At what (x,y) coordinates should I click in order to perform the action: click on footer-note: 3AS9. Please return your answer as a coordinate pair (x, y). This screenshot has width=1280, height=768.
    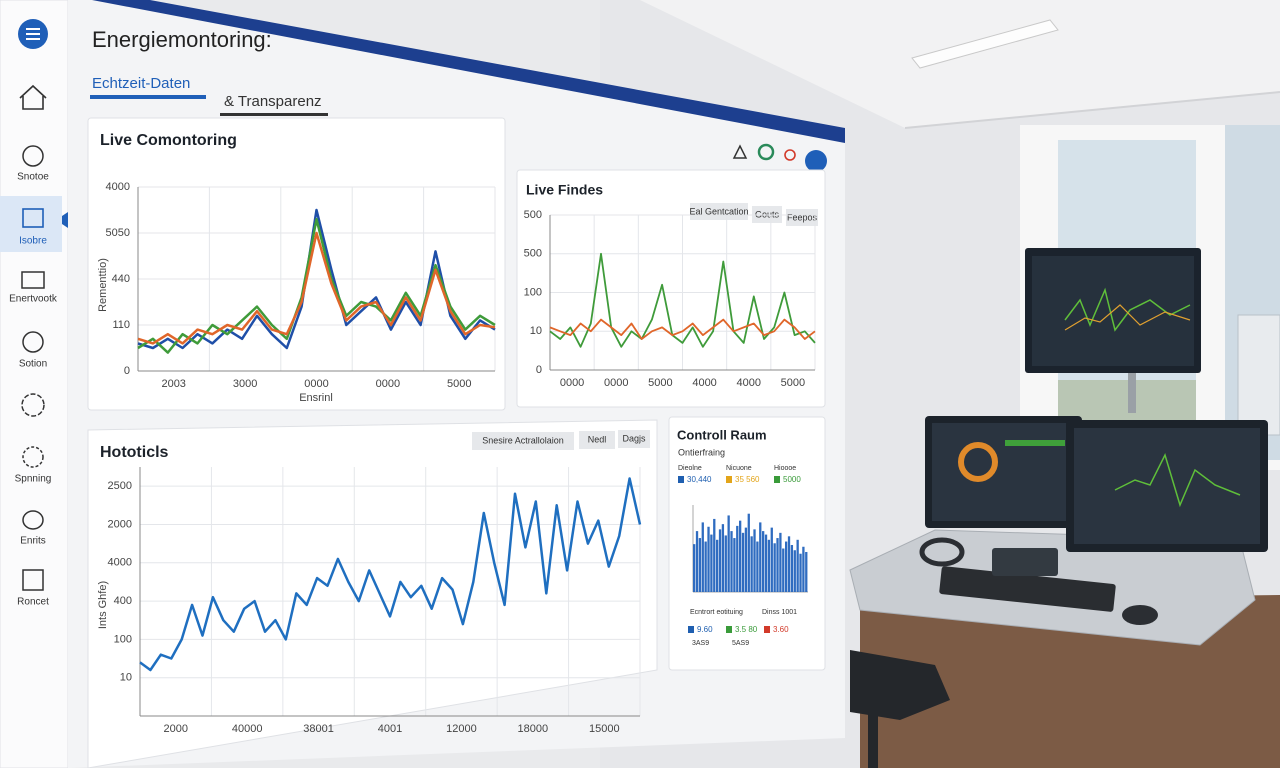
    Looking at the image, I should click on (700, 643).